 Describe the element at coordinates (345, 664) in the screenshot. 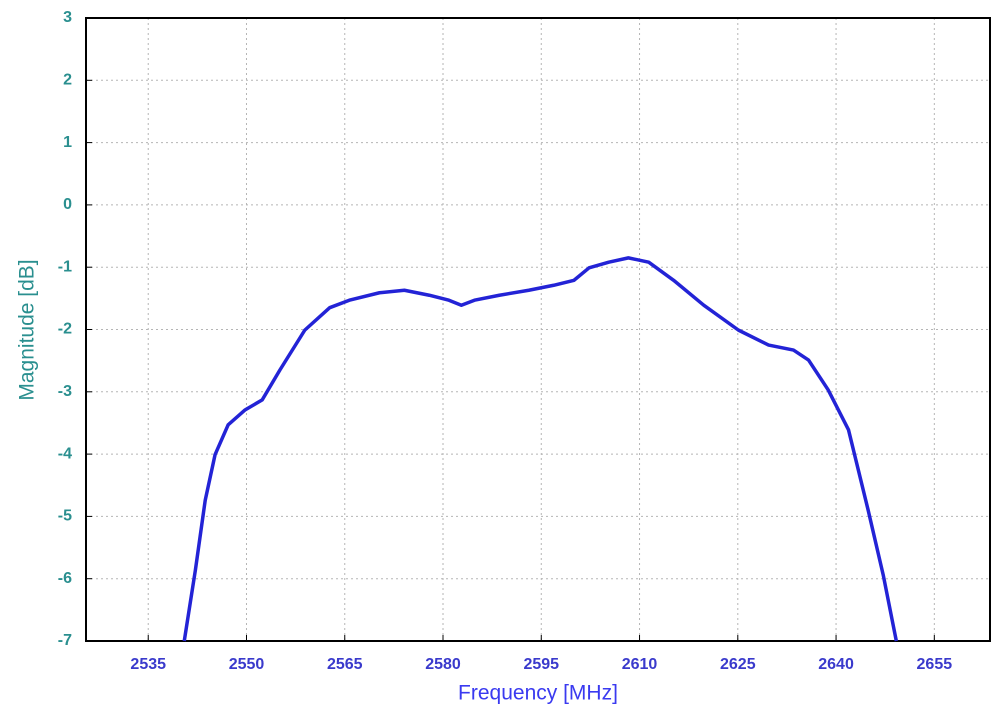

I see `x-tick-label: 2565` at that location.